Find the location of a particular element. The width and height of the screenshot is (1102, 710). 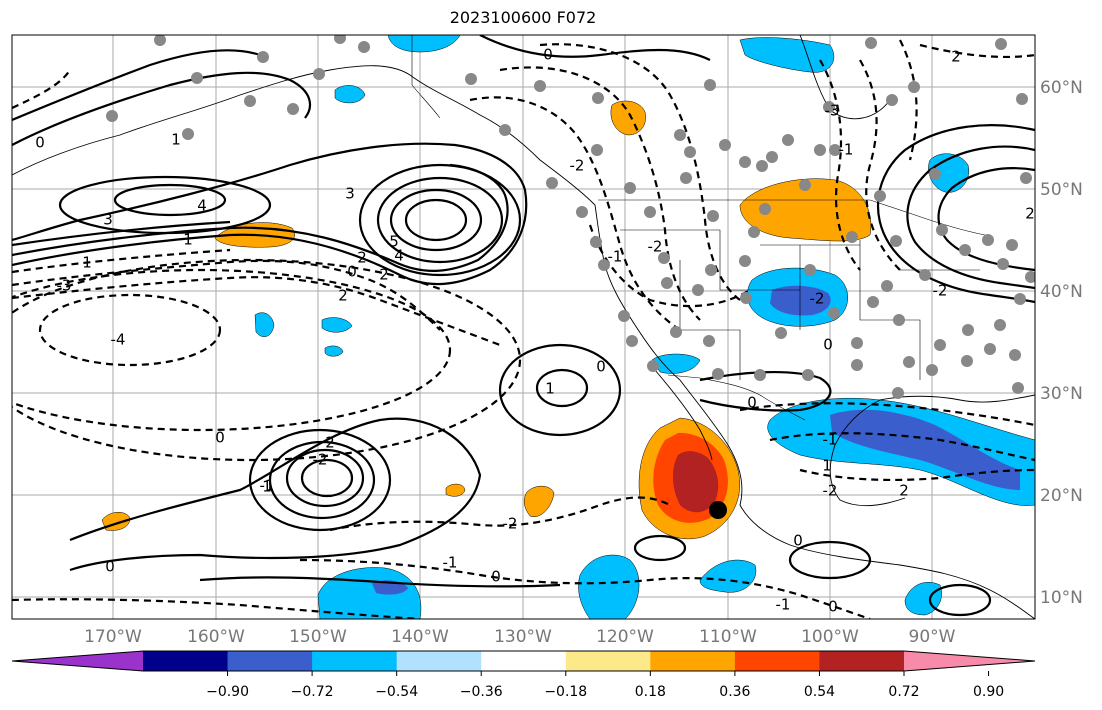

clab-16: -2 is located at coordinates (320, 460).